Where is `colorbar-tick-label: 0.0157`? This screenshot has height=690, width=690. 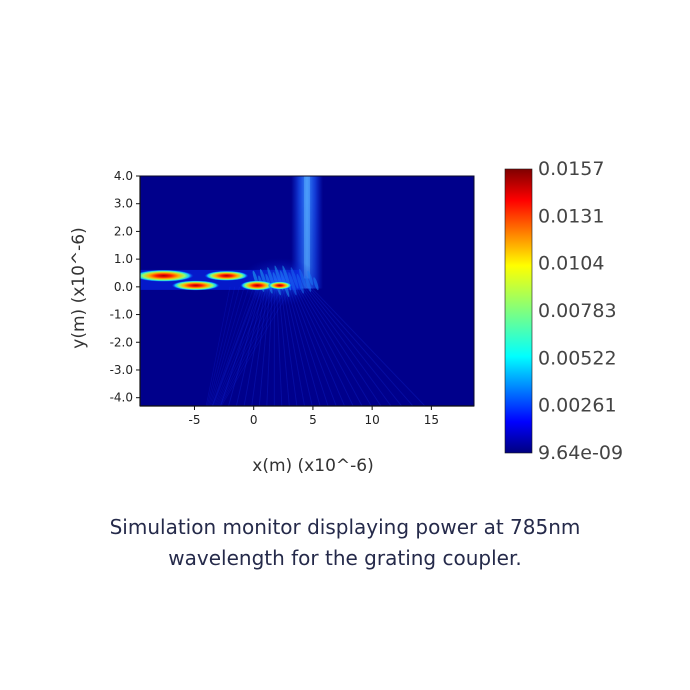
colorbar-tick-label: 0.0157 is located at coordinates (571, 169).